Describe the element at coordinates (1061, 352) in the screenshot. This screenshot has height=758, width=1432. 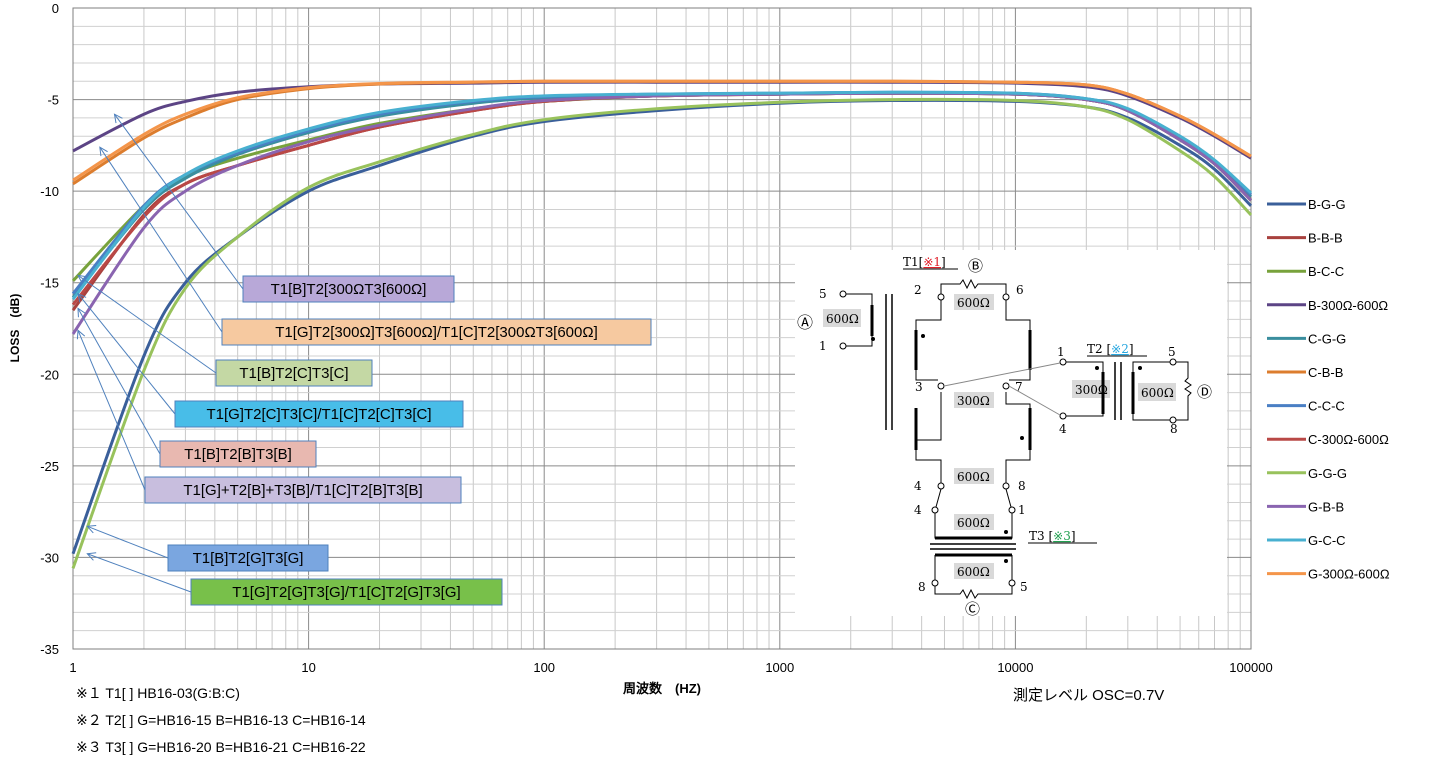
I see `pin-1-t2: 1` at that location.